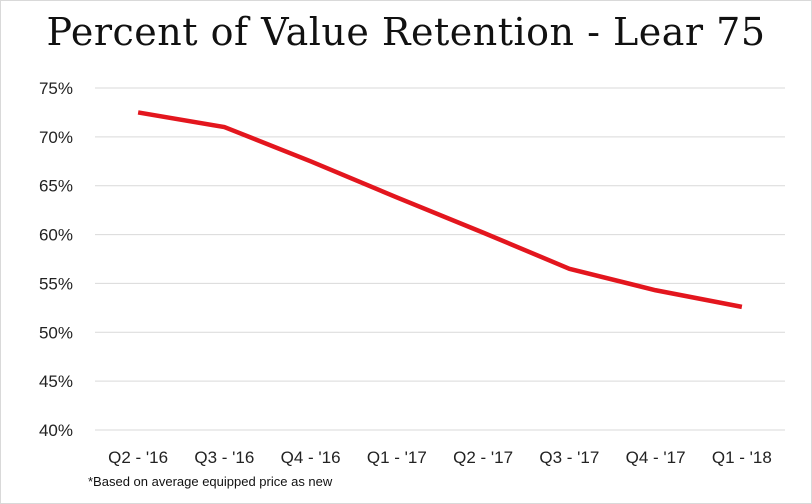 Image resolution: width=812 pixels, height=504 pixels. I want to click on y-tick-label: 70%, so click(56, 137).